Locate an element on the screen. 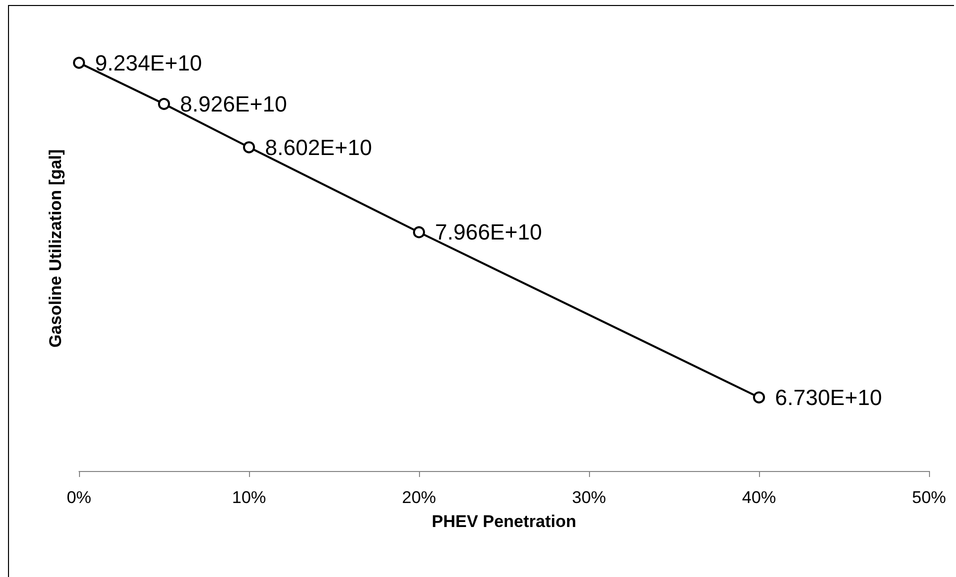  data-label: 8.602E+10 is located at coordinates (318, 147).